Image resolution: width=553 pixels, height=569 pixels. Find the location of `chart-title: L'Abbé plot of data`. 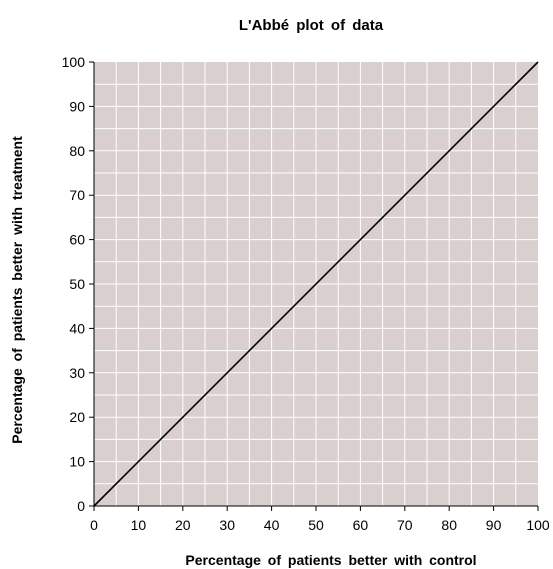

chart-title: L'Abbé plot of data is located at coordinates (311, 25).